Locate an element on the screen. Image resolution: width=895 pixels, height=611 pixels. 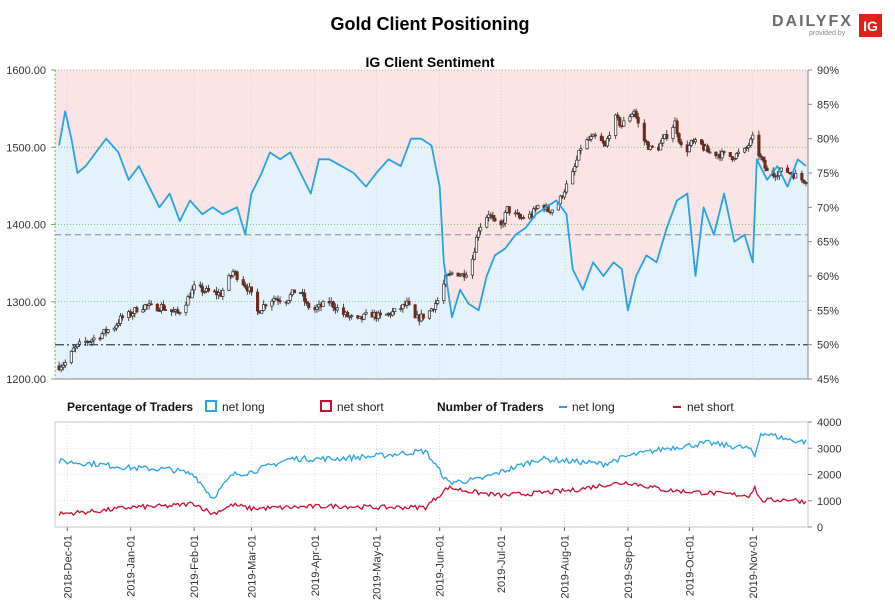
sub-tick-label: 0 is located at coordinates (820, 528).